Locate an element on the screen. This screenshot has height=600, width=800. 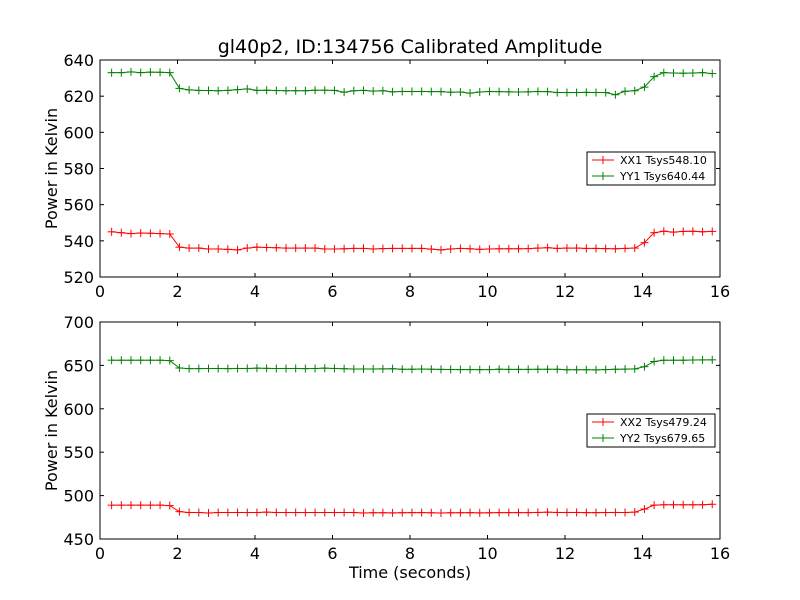
y-tick-label: 500 is located at coordinates (78, 496).